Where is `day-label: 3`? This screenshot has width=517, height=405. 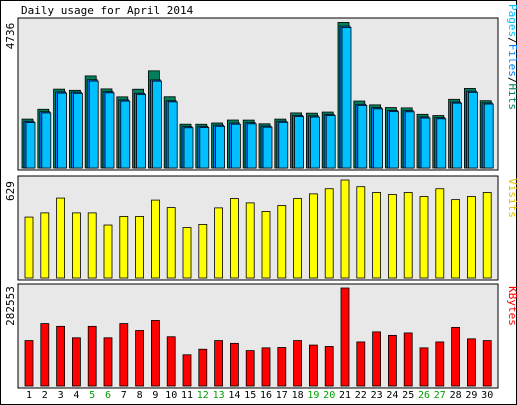 day-label: 3 is located at coordinates (61, 395).